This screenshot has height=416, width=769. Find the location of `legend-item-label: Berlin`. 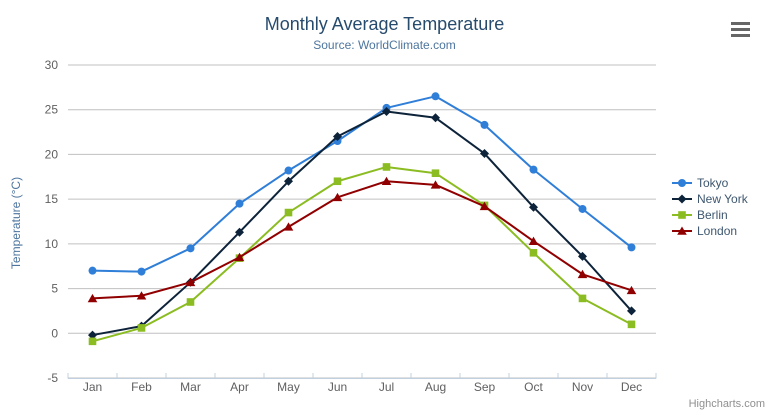

legend-item-label: Berlin is located at coordinates (712, 215).